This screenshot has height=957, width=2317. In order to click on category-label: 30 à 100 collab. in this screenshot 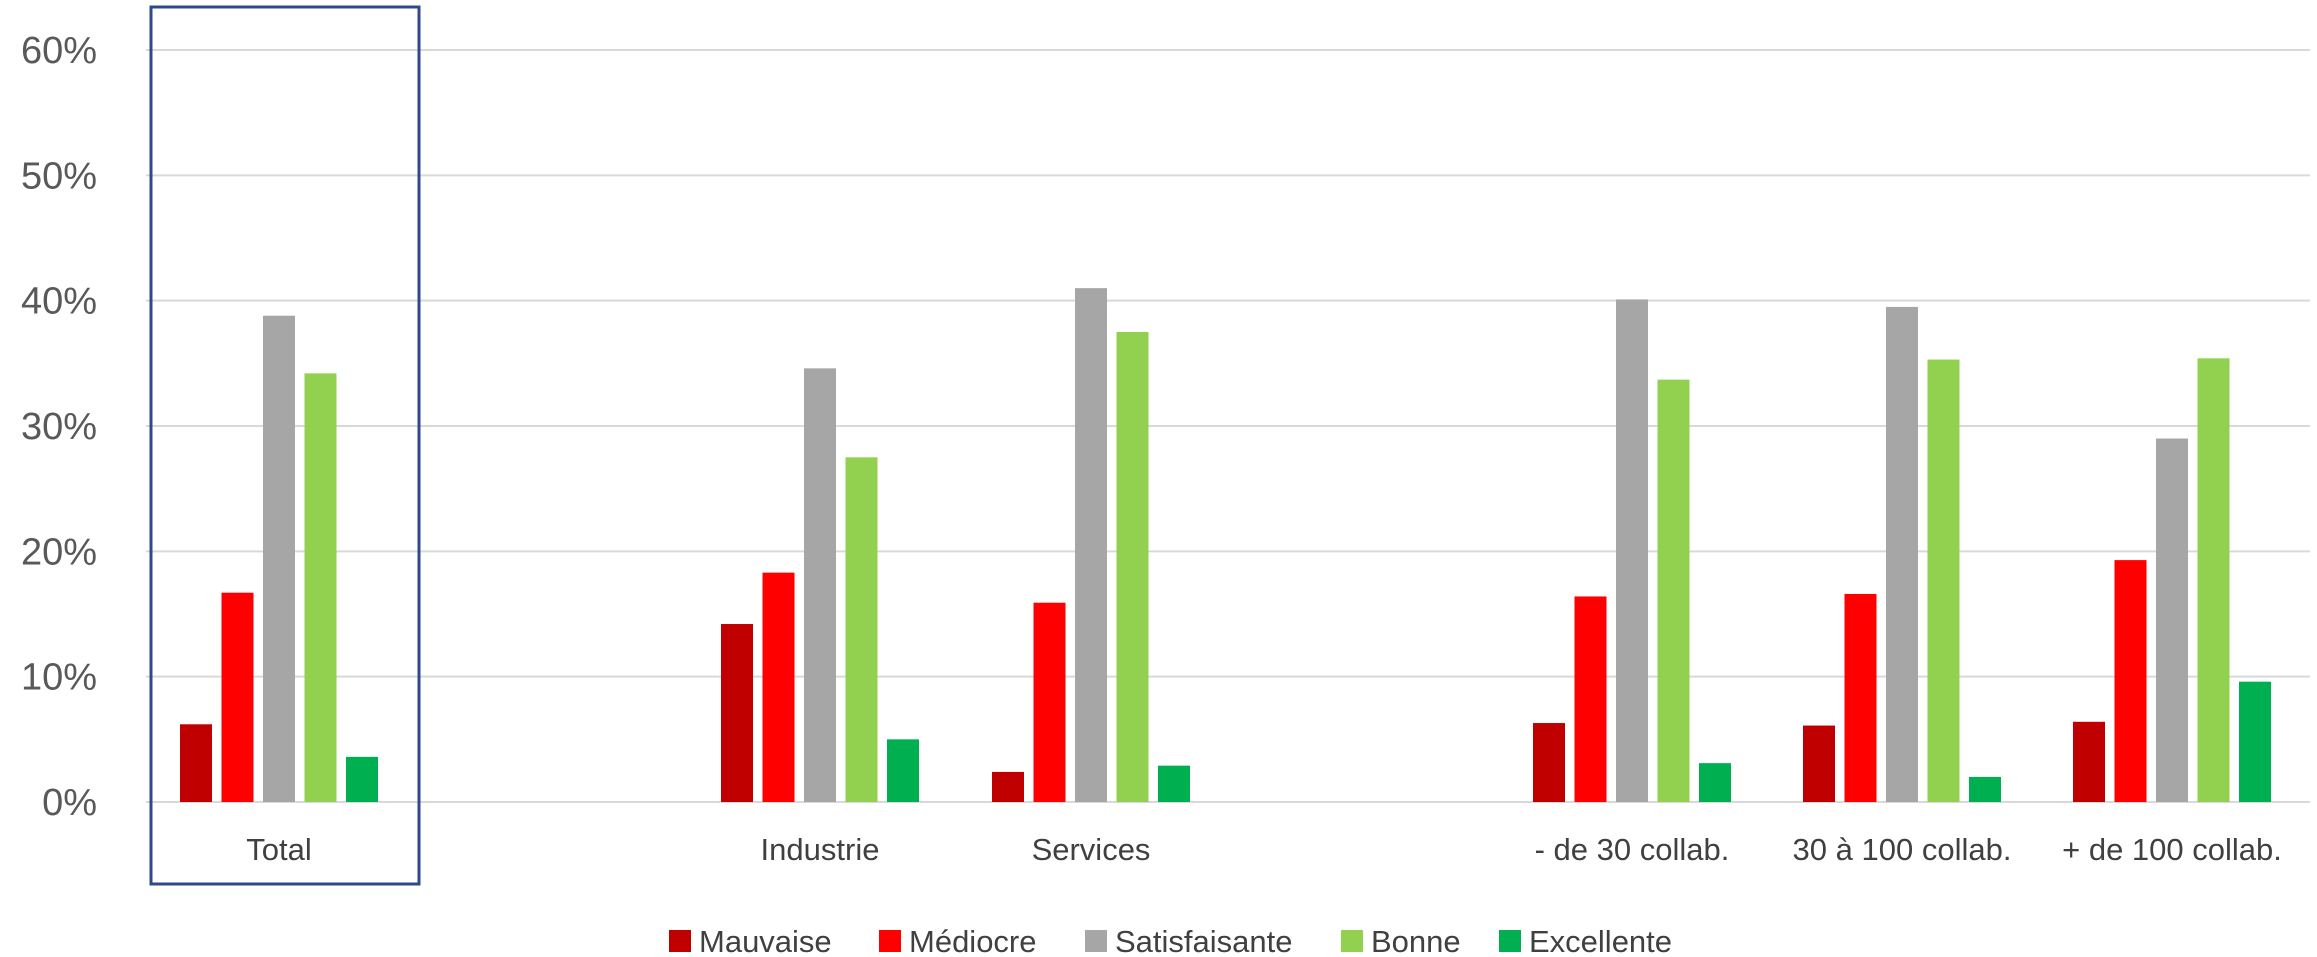, I will do `click(1902, 849)`.